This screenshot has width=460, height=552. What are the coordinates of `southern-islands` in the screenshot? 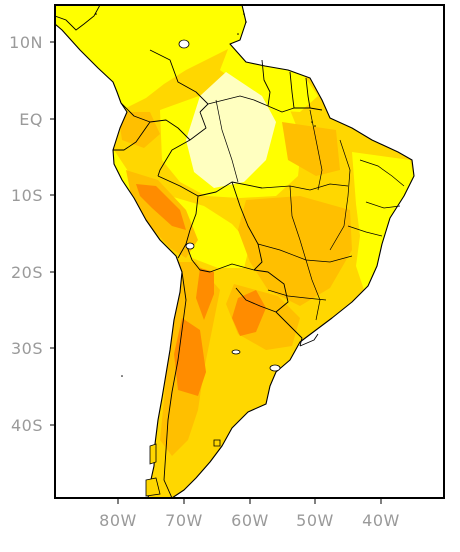 It's located at (183, 468).